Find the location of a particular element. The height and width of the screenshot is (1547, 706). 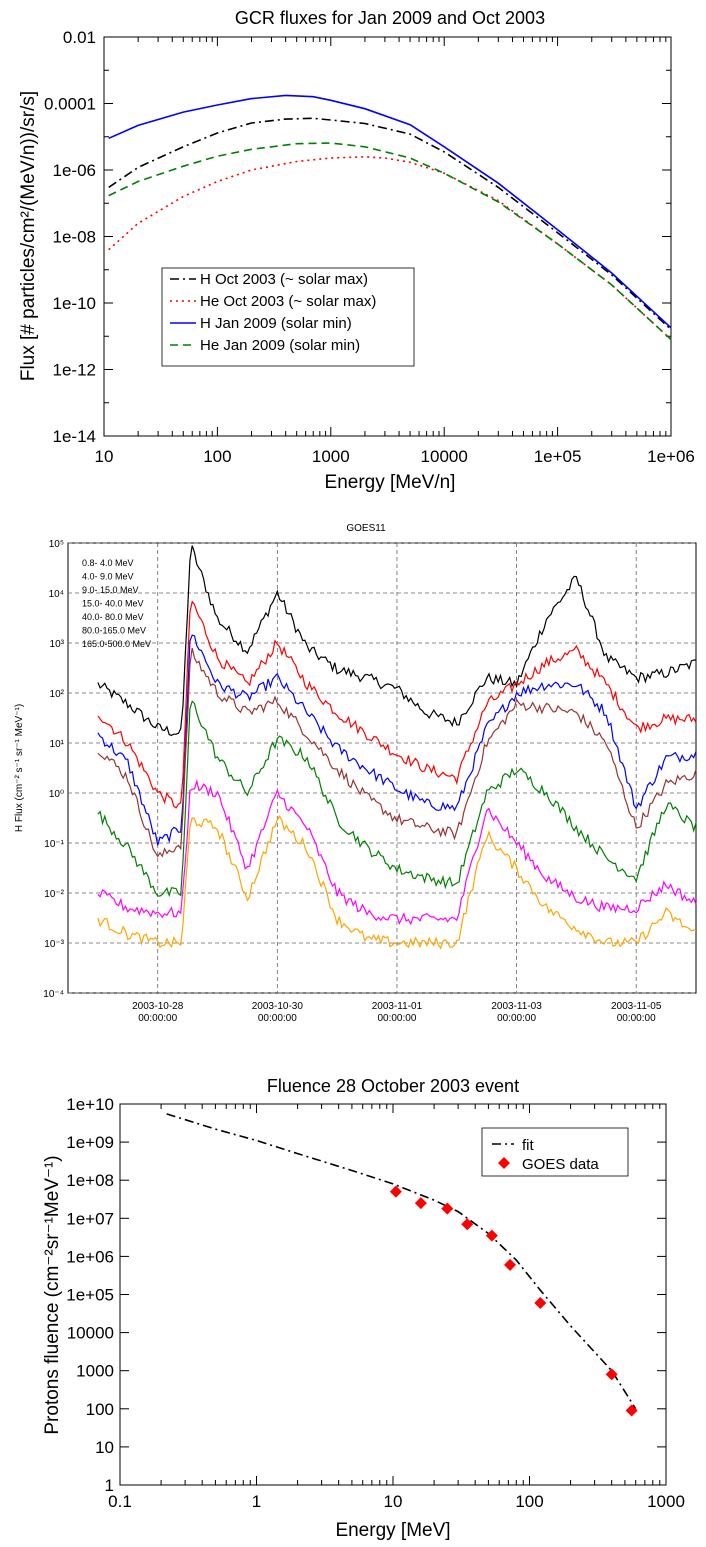

fluence-y-tick-label: 1e+09 is located at coordinates (90, 1142).